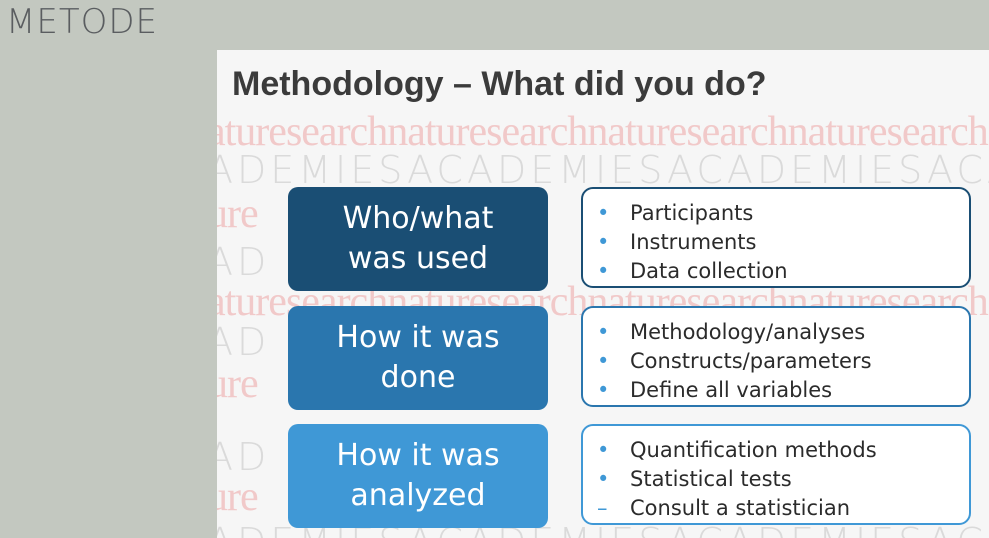  Describe the element at coordinates (778, 242) in the screenshot. I see `list-item: • Instruments` at that location.